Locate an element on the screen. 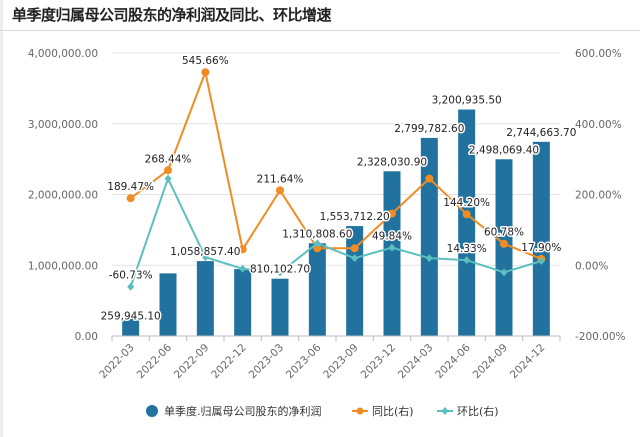 The height and width of the screenshot is (437, 640). yoy-data-label: 545.66% is located at coordinates (205, 61).